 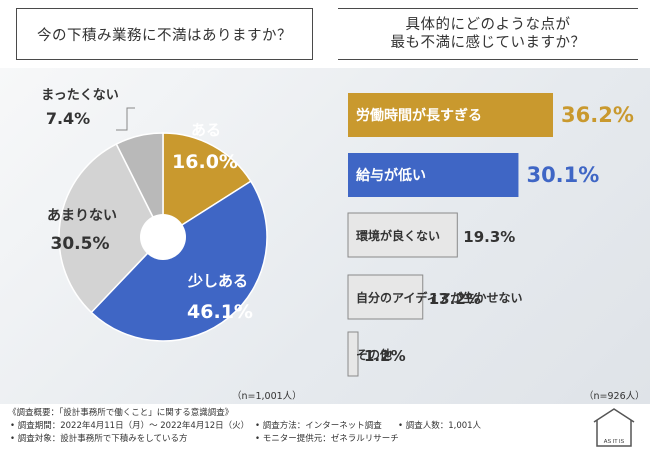 What do you see at coordinates (205, 162) in the screenshot?
I see `pie-value-label: 16.0%` at bounding box center [205, 162].